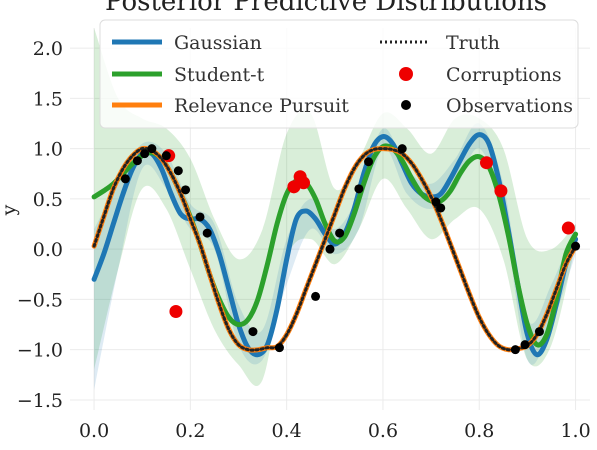  Describe the element at coordinates (479, 431) in the screenshot. I see `x-tick-label: 0.8` at that location.